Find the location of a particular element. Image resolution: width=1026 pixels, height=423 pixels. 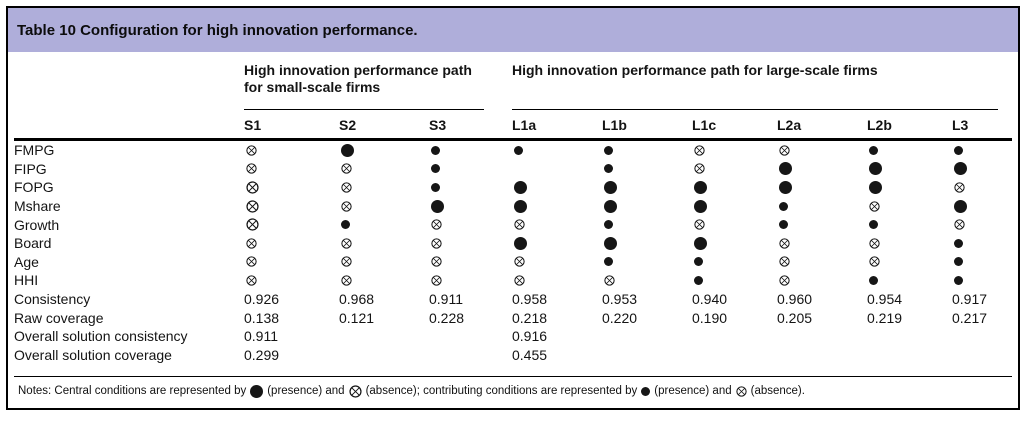

condition-row-Mshare: Mshare is located at coordinates (513, 206).